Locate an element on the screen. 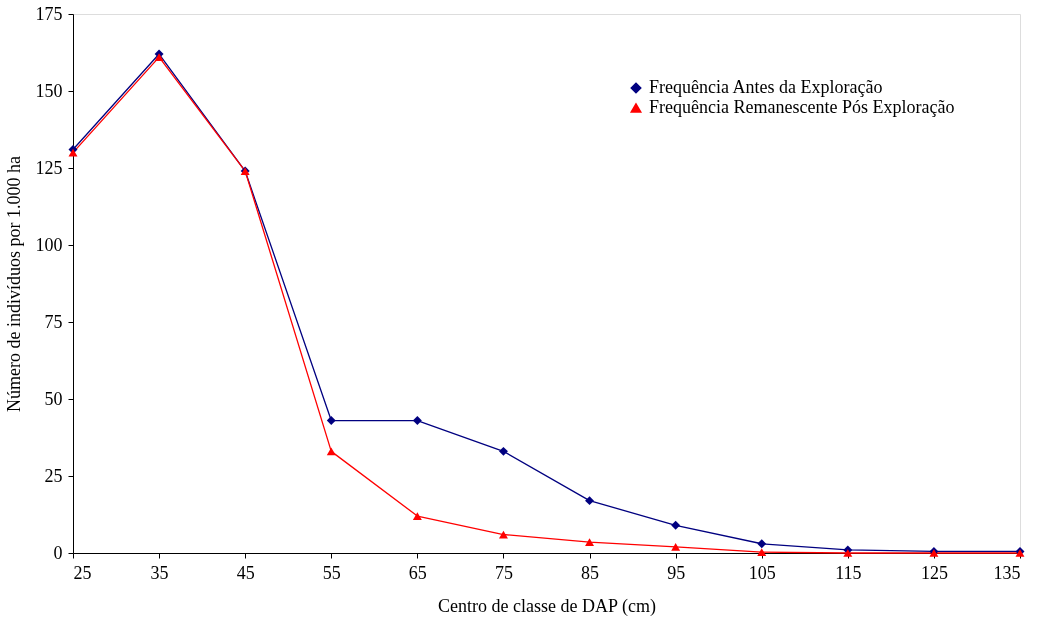 Image resolution: width=1037 pixels, height=630 pixels. legend-label: Frequência Antes da Exploração is located at coordinates (766, 87).